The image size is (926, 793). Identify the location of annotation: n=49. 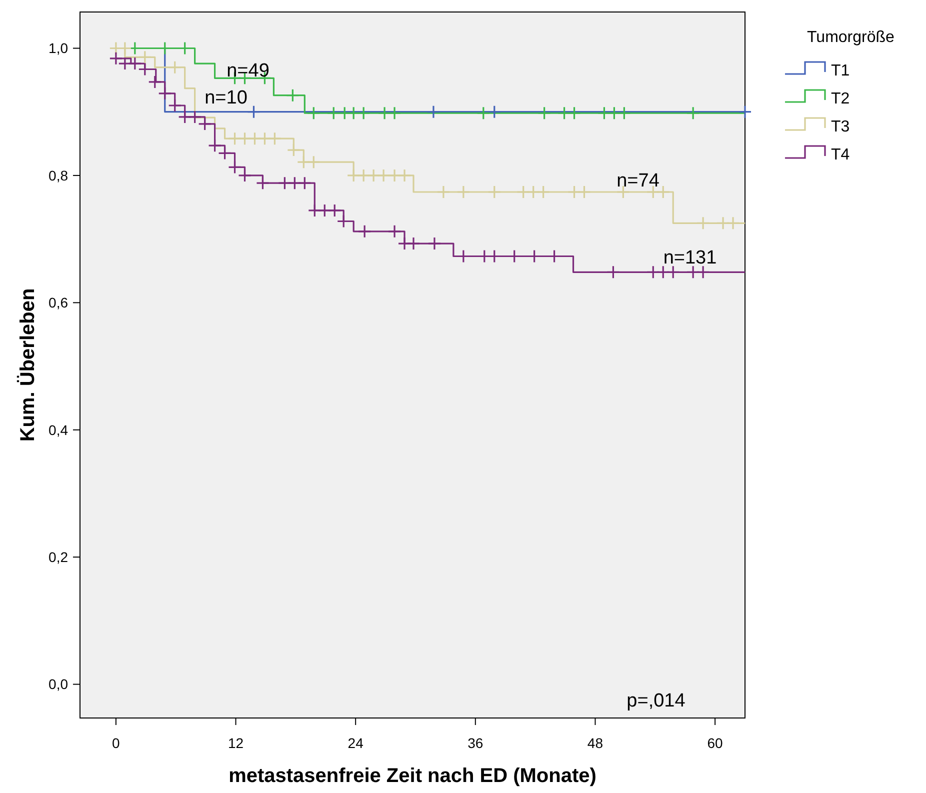
(248, 71).